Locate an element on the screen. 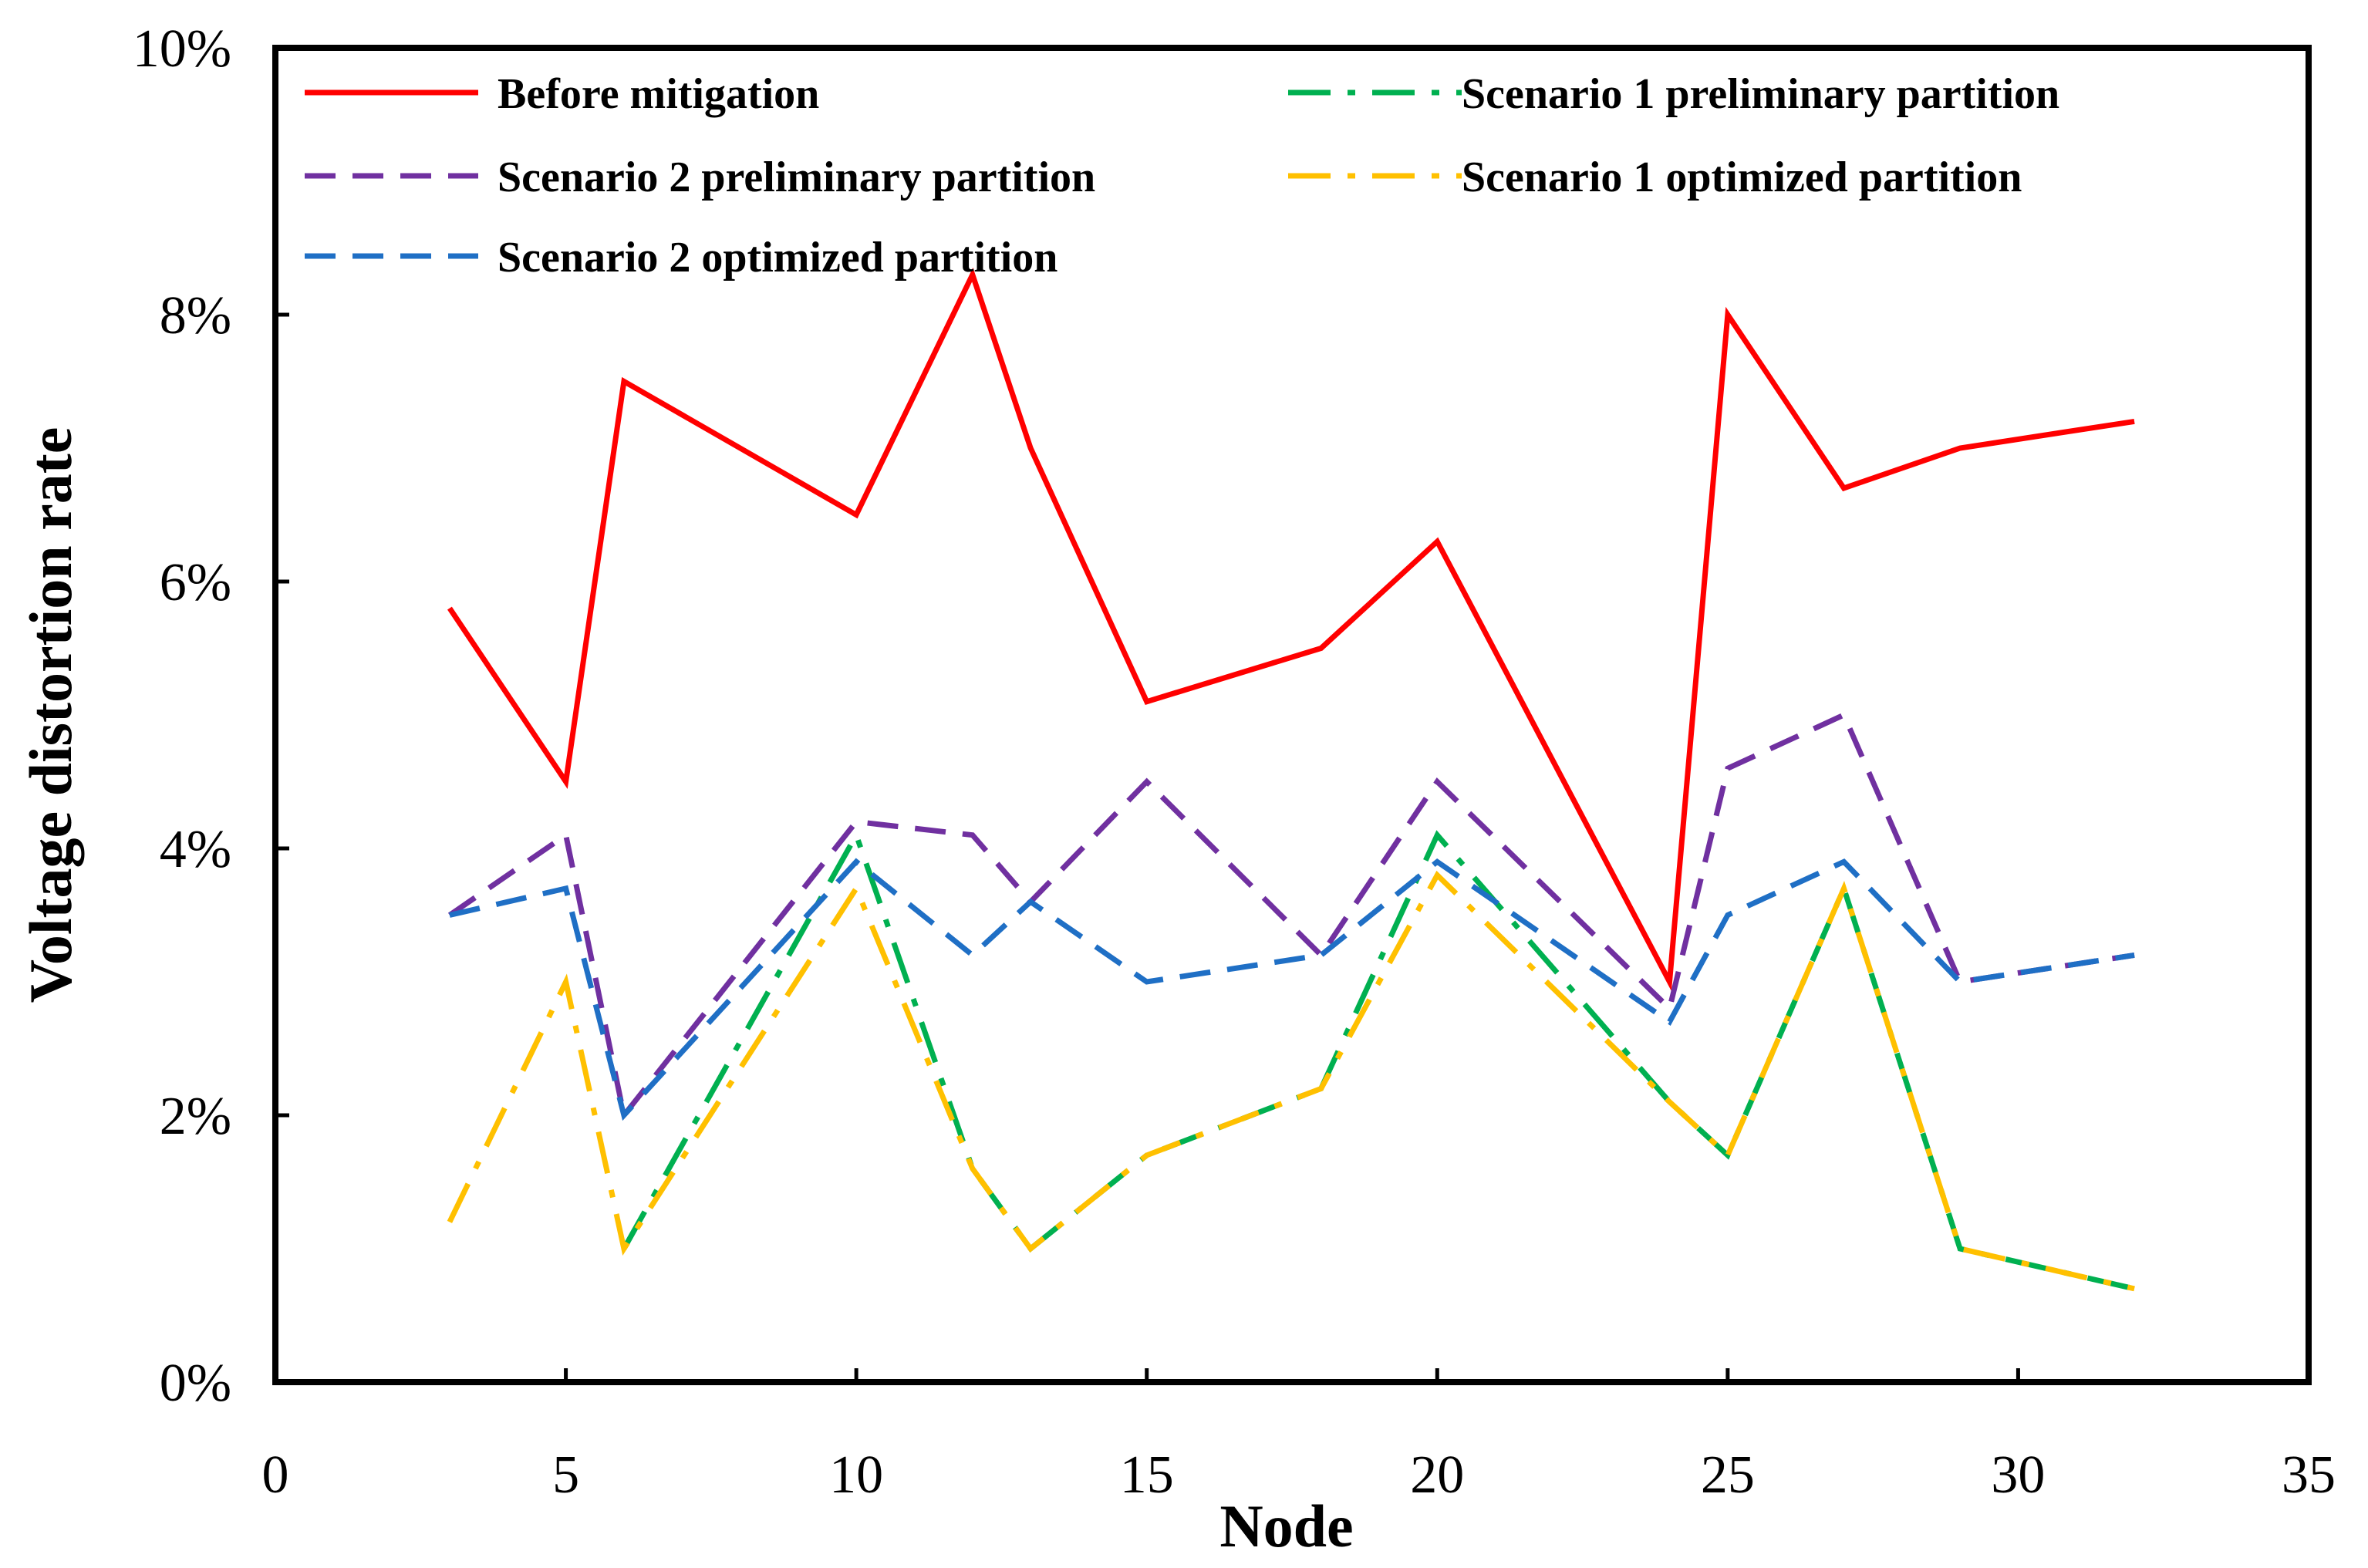 This screenshot has height=1568, width=2368. y-tick-label: 10% is located at coordinates (182, 49).